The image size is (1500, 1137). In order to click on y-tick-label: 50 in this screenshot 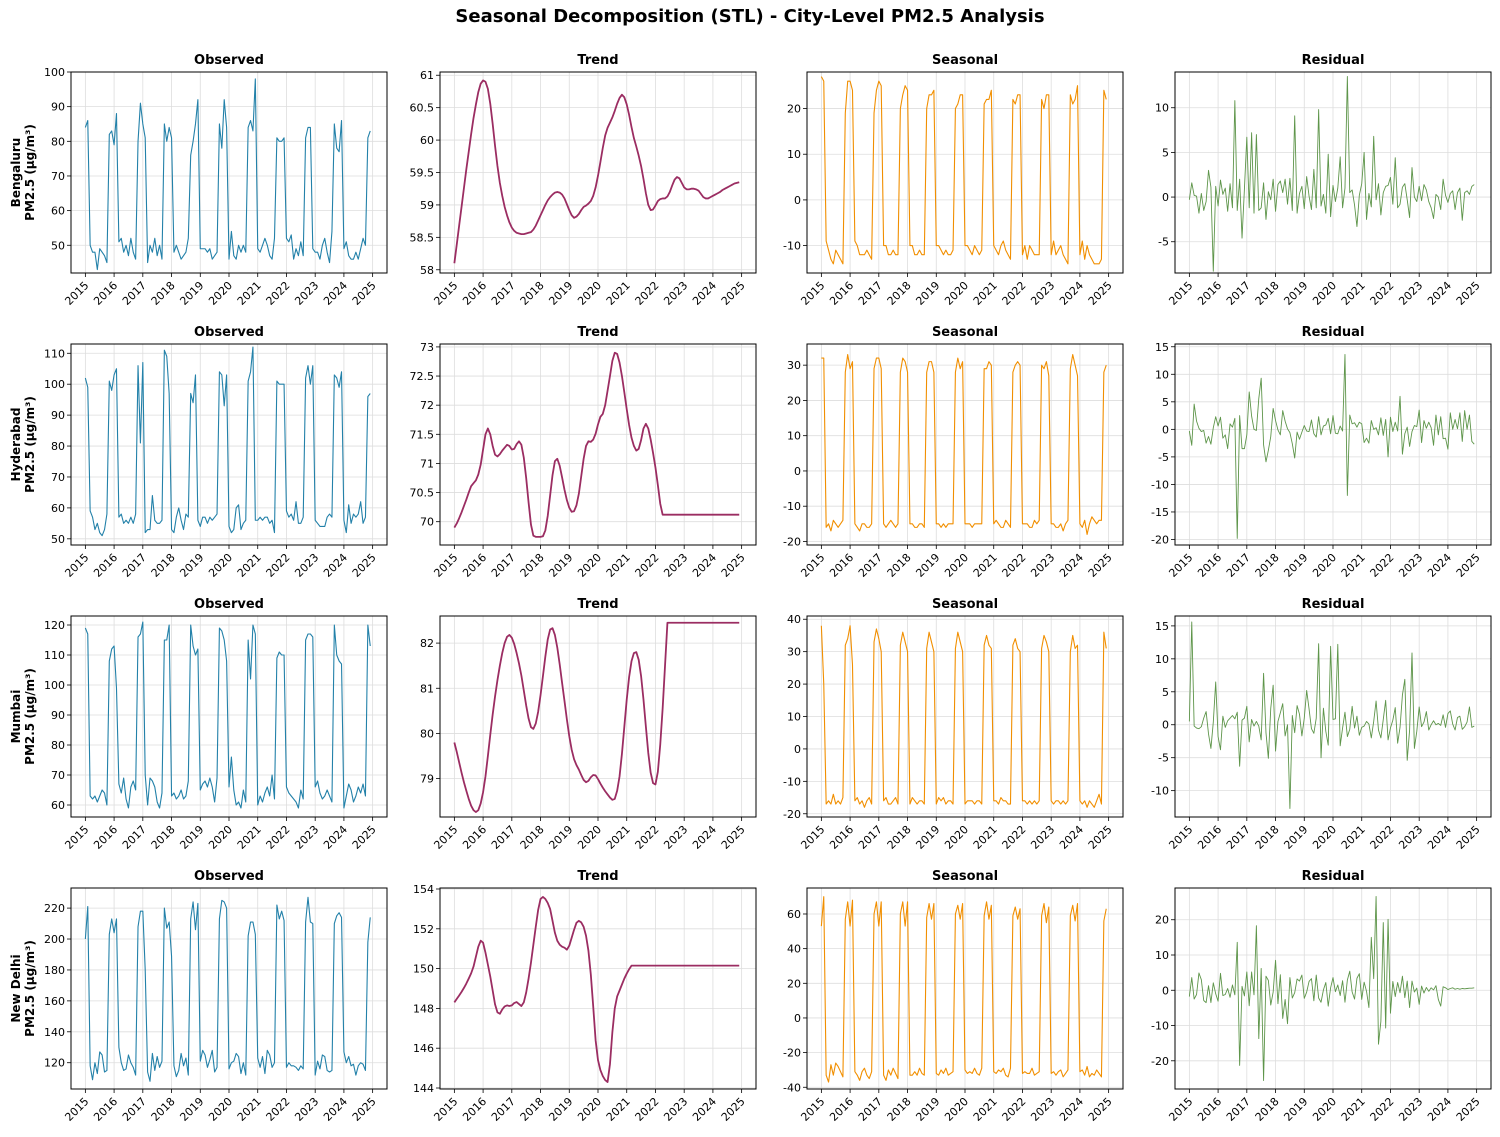, I will do `click(58, 245)`.